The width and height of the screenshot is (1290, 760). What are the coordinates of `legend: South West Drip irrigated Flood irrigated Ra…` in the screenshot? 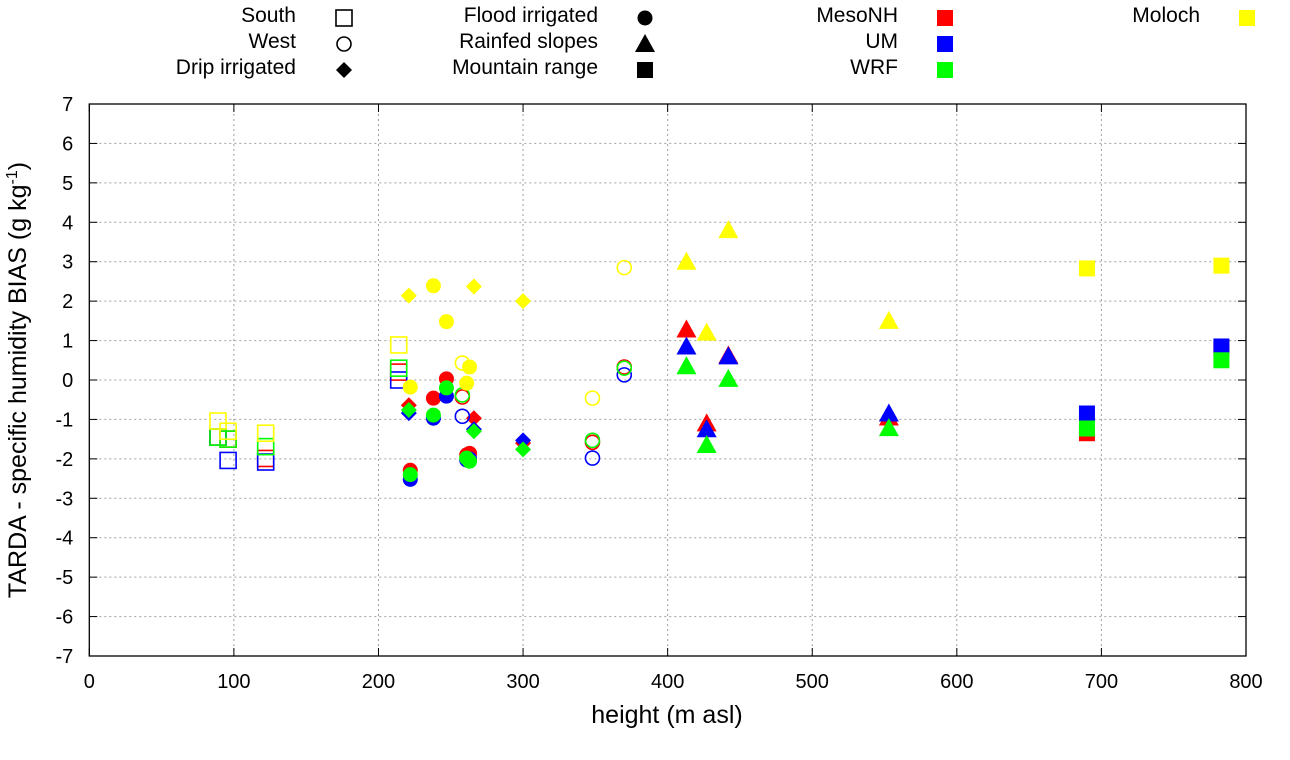 It's located at (715, 41).